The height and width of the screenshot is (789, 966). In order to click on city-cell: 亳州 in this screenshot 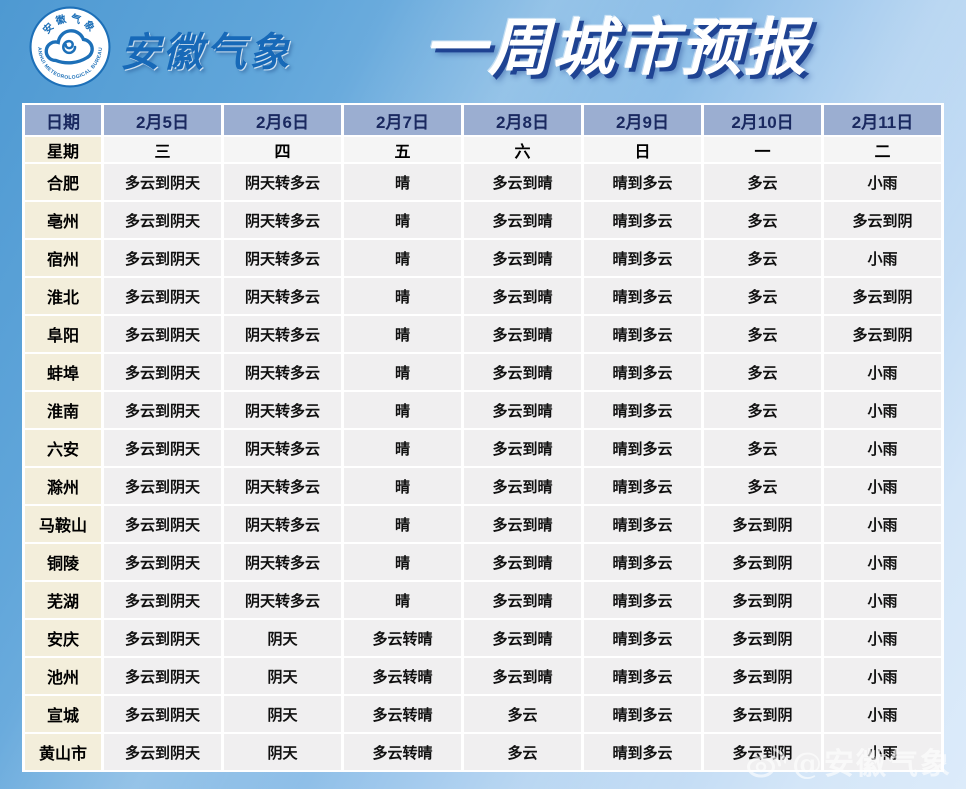, I will do `click(63, 220)`.